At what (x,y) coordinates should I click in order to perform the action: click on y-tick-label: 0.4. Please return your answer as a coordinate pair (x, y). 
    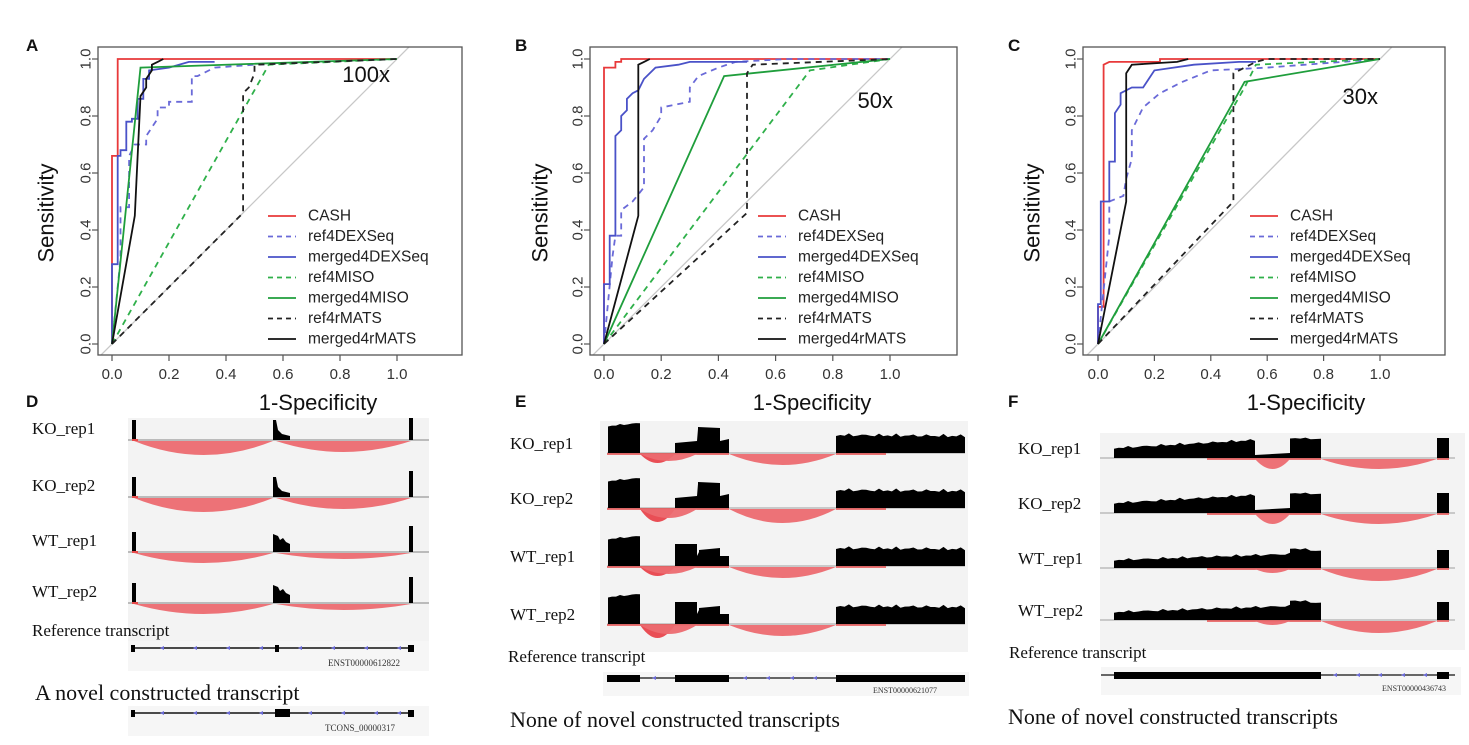
    Looking at the image, I should click on (1071, 230).